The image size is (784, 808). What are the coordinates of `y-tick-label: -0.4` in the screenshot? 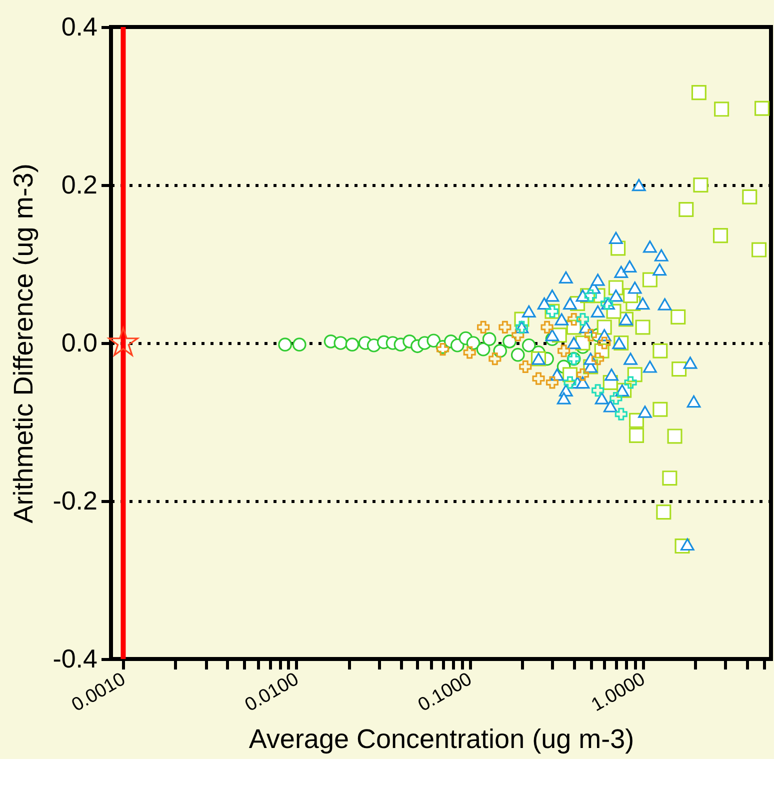 It's located at (75, 659).